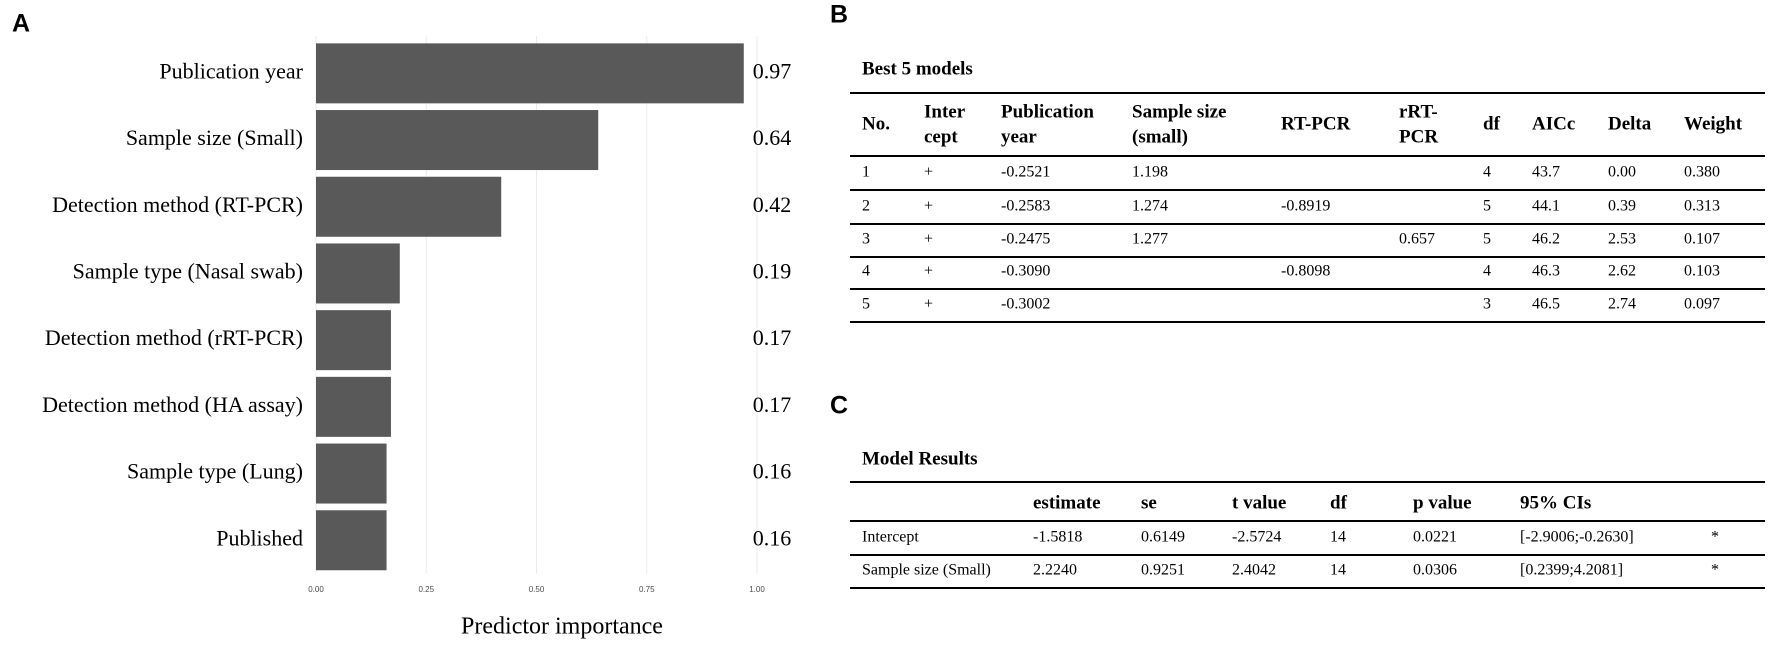 This screenshot has height=650, width=1772. What do you see at coordinates (1025, 206) in the screenshot?
I see `table-cell: -0.2583` at bounding box center [1025, 206].